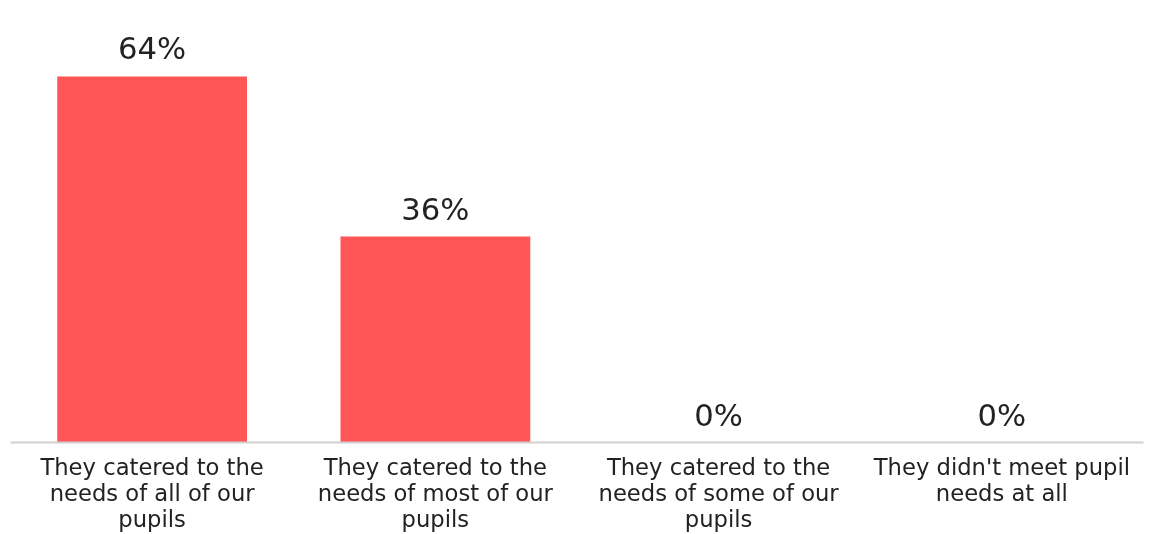  Describe the element at coordinates (1001, 479) in the screenshot. I see `x-tick-label: They didn't meet pupil needs at all` at that location.